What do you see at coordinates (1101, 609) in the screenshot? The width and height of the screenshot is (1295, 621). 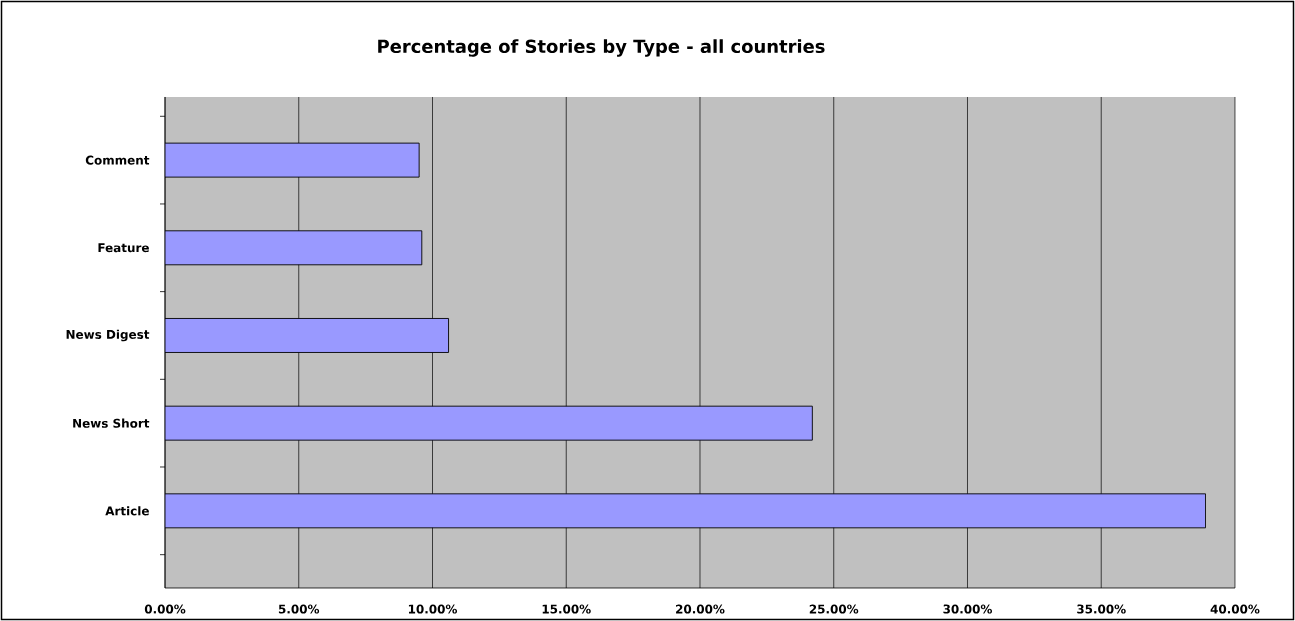 I see `x-tick-label: 35.00%` at bounding box center [1101, 609].